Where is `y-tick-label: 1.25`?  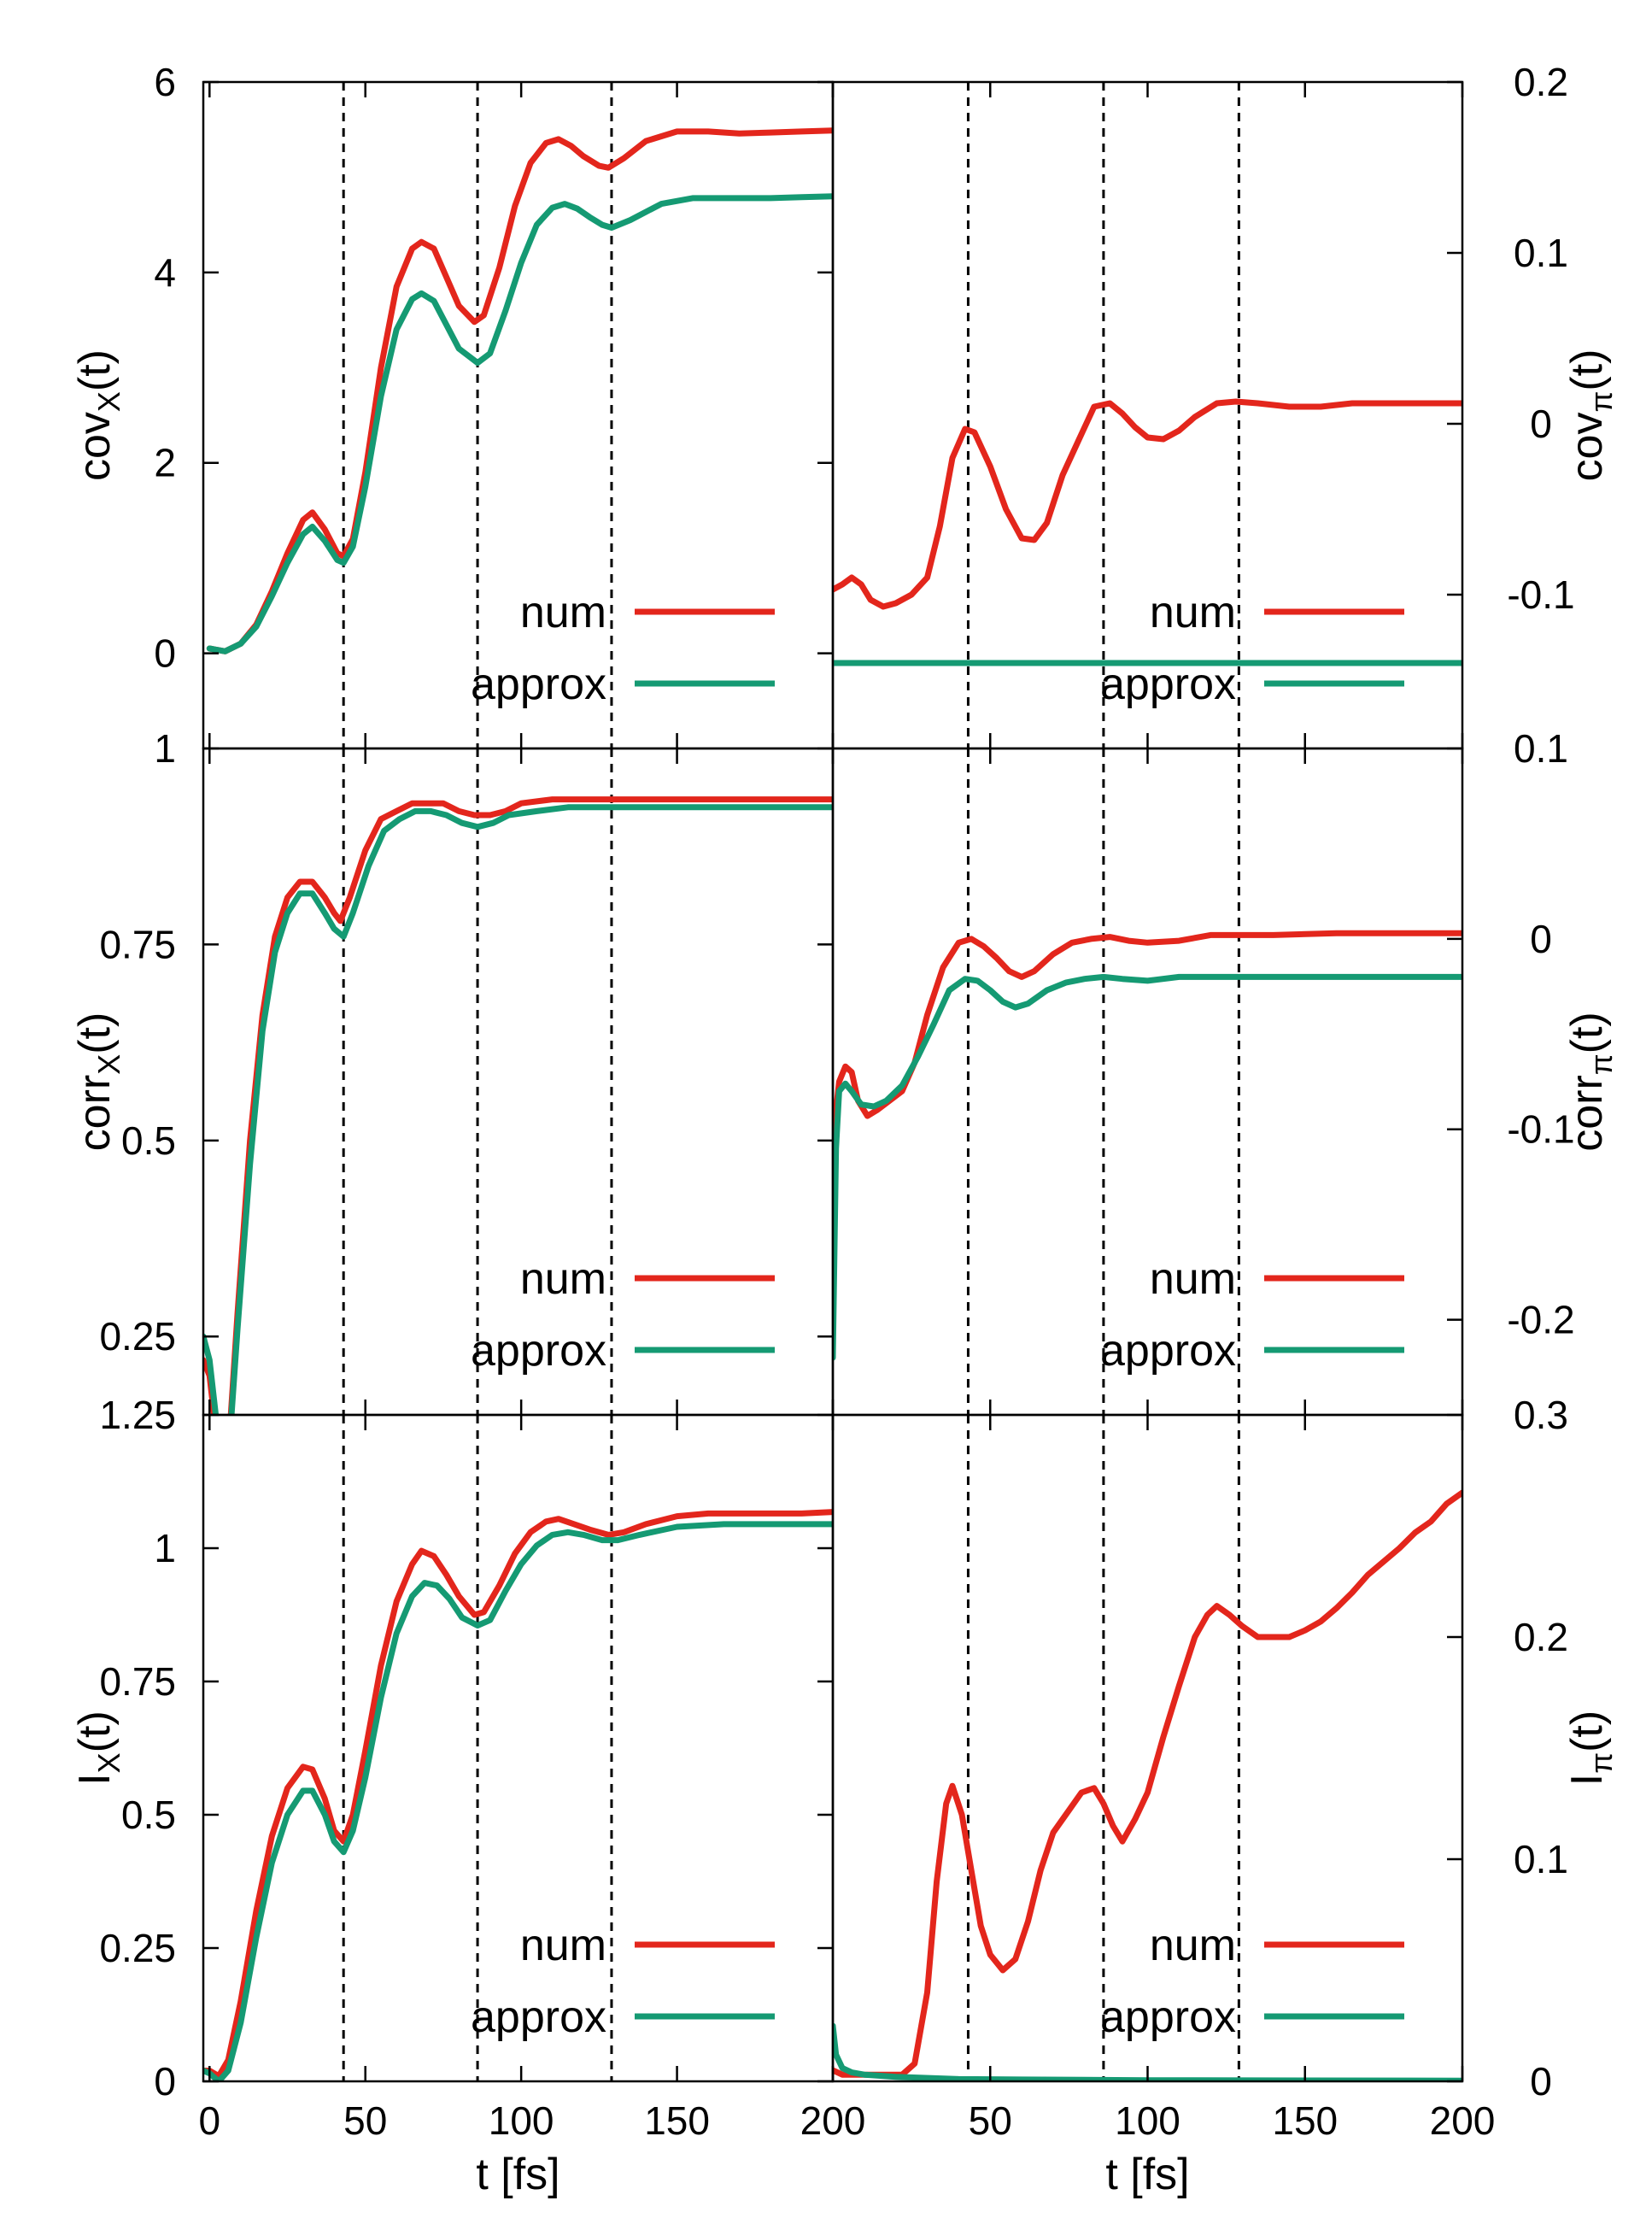
y-tick-label: 1.25 is located at coordinates (137, 1415).